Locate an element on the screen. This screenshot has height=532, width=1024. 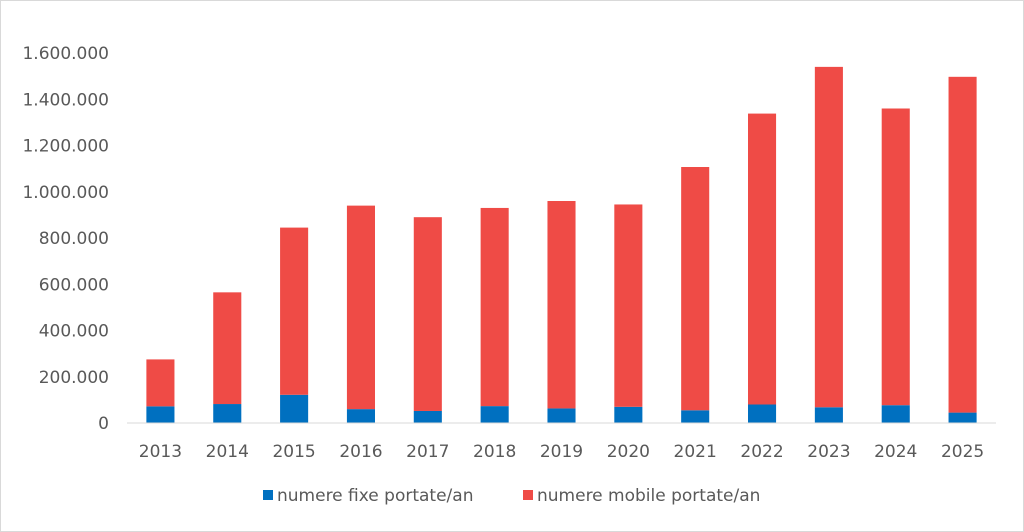
x-tick-label: 2016 is located at coordinates (360, 452).